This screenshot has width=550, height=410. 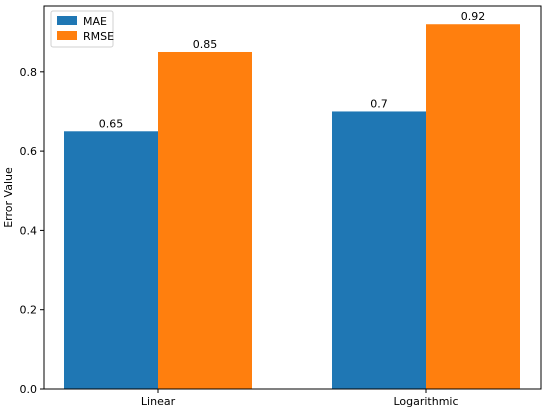 I want to click on y-tick-label: 0.0, so click(x=29, y=389).